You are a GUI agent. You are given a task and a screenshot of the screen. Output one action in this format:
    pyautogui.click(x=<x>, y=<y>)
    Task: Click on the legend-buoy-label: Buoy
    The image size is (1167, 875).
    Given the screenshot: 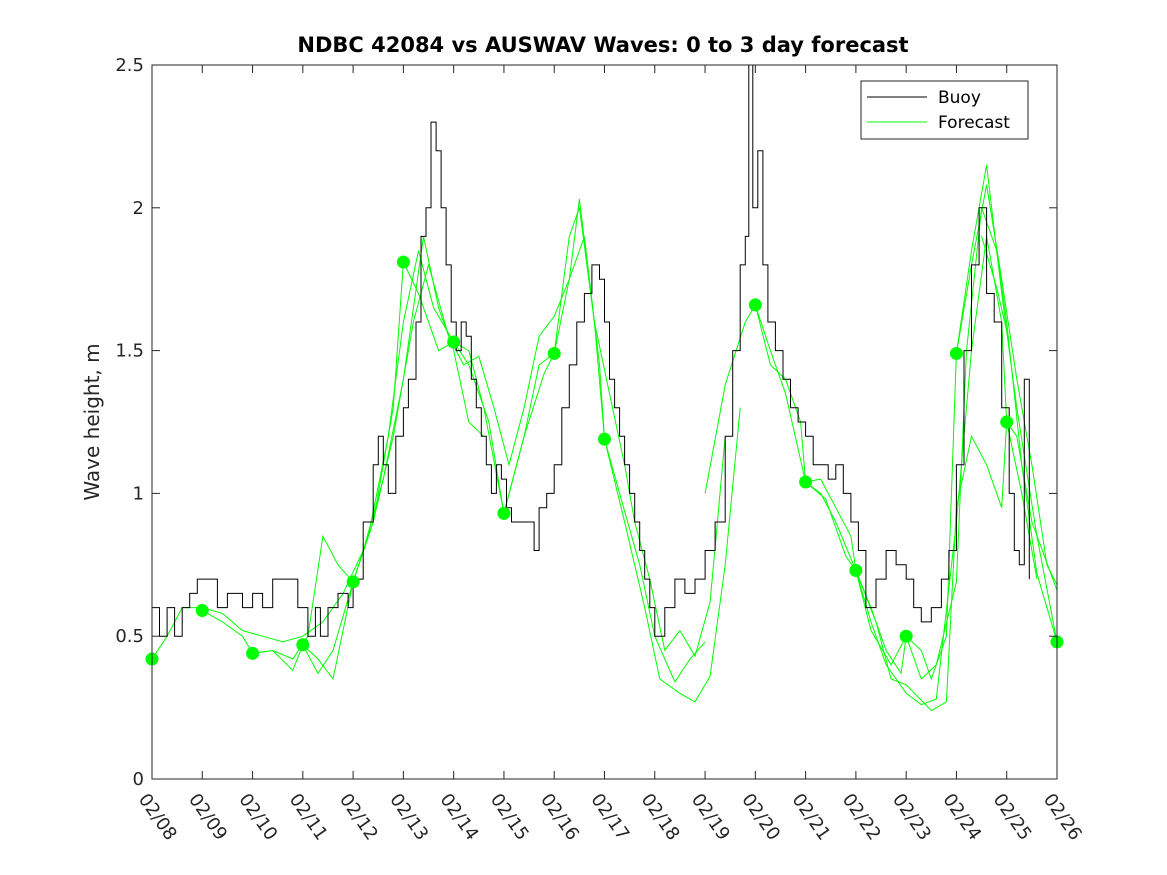 What is the action you would take?
    pyautogui.click(x=959, y=98)
    